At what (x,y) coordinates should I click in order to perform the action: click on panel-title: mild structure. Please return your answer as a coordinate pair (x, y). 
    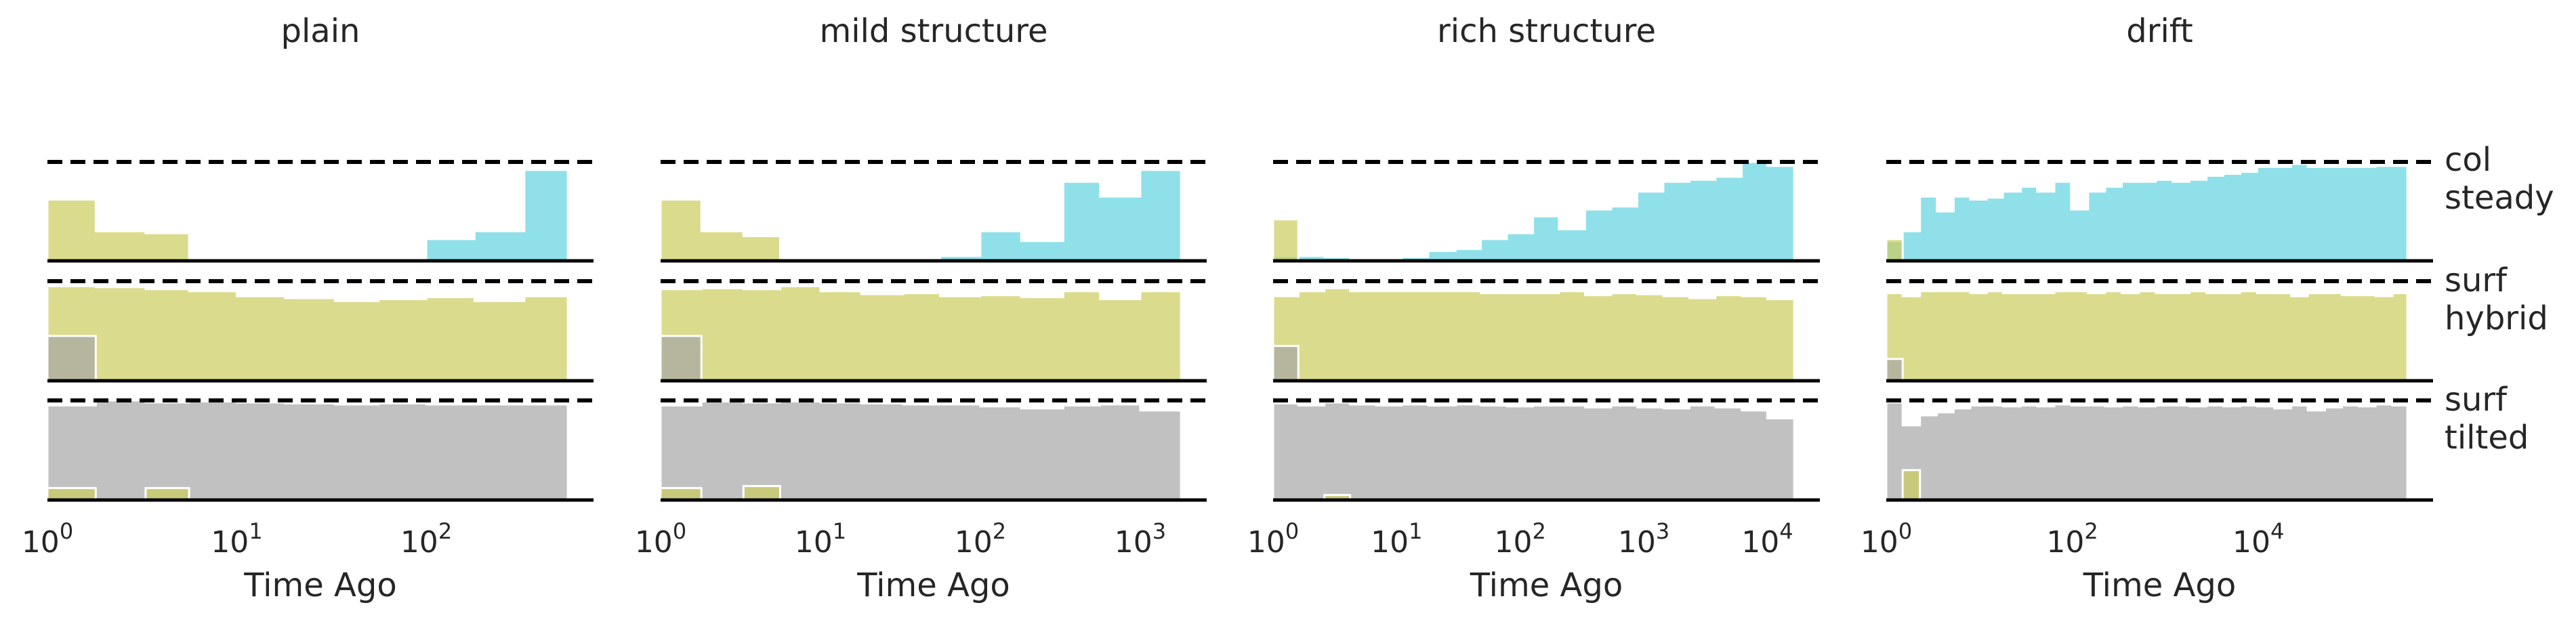
    Looking at the image, I should click on (934, 31).